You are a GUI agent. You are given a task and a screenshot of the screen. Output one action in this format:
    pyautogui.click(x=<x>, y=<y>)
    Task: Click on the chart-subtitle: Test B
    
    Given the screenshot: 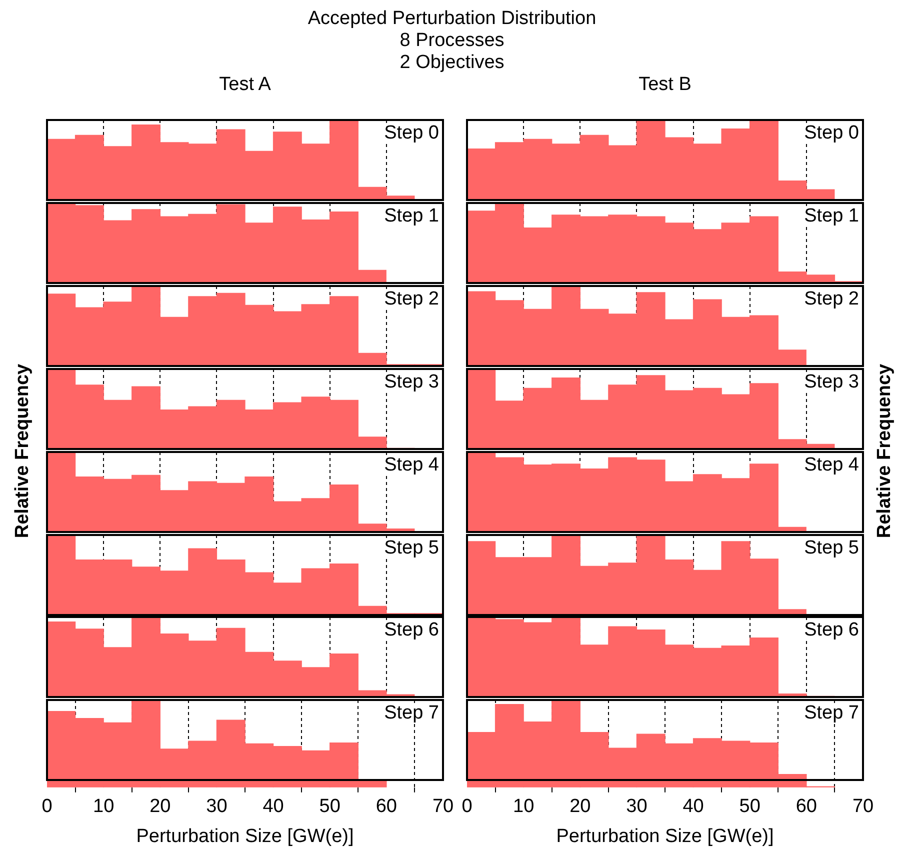 What is the action you would take?
    pyautogui.click(x=665, y=85)
    